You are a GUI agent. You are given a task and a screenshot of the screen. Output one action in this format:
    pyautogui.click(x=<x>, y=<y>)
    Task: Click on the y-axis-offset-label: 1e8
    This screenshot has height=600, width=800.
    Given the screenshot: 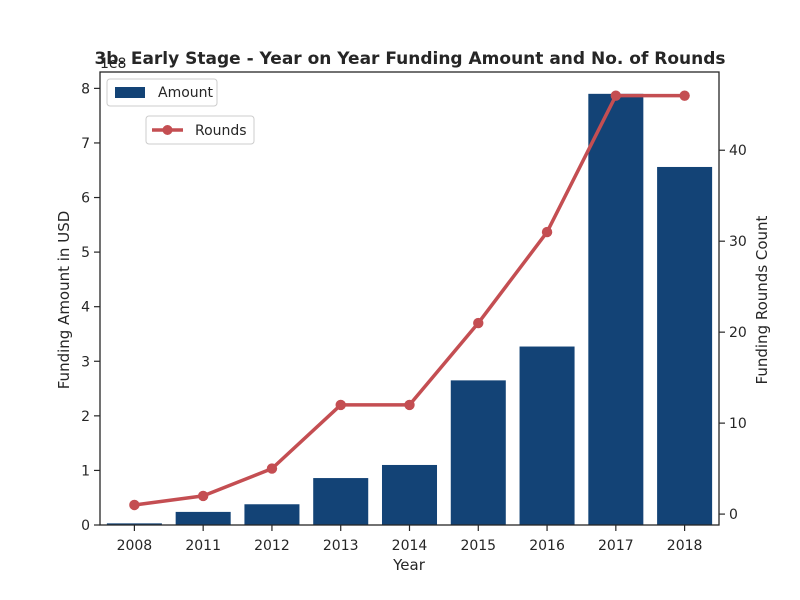 What is the action you would take?
    pyautogui.click(x=113, y=64)
    